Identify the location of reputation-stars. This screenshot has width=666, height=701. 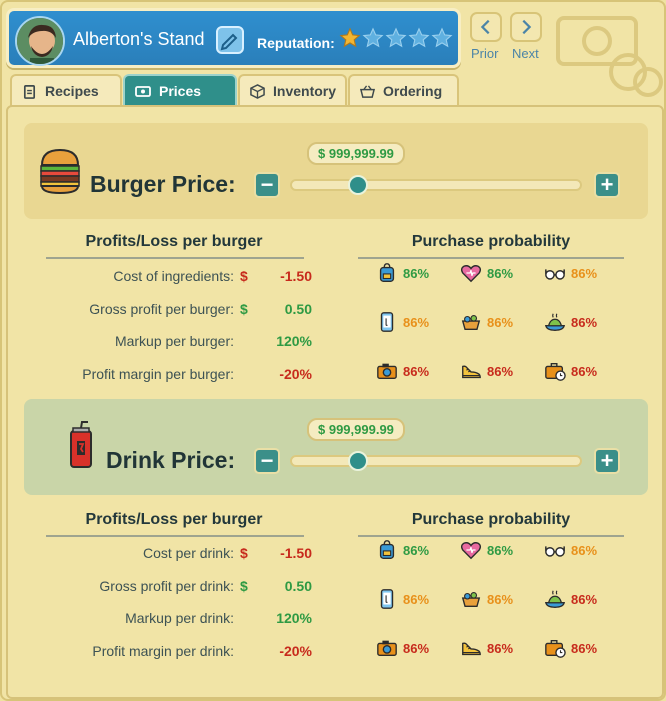
(396, 38).